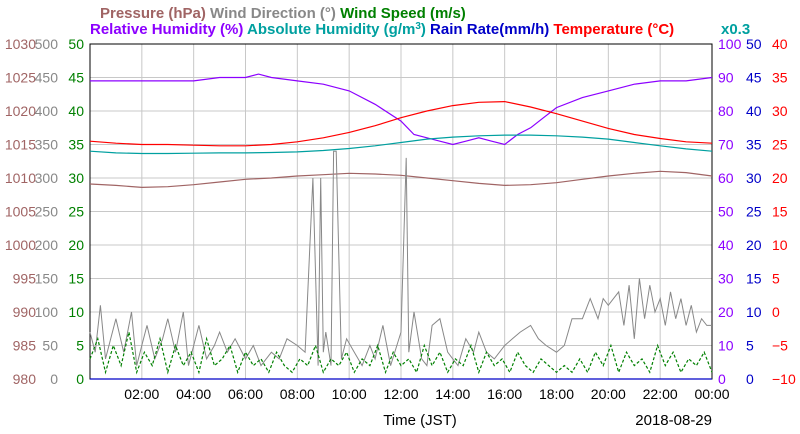 This screenshot has height=434, width=800. What do you see at coordinates (784, 379) in the screenshot?
I see `tick-label-temp: −10` at bounding box center [784, 379].